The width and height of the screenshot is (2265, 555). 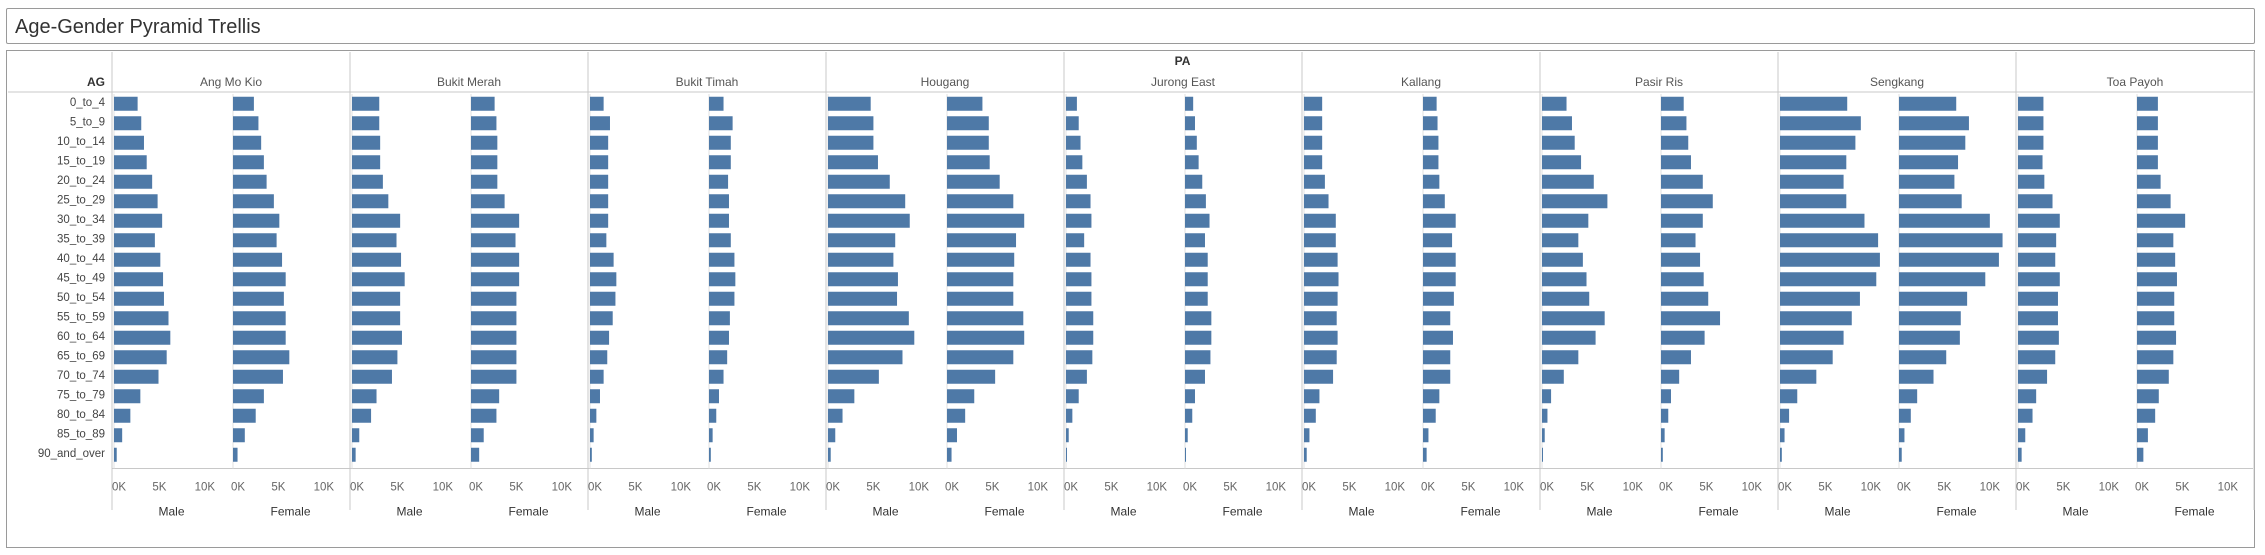 What do you see at coordinates (81, 298) in the screenshot?
I see `age-group-label: 50_to_54` at bounding box center [81, 298].